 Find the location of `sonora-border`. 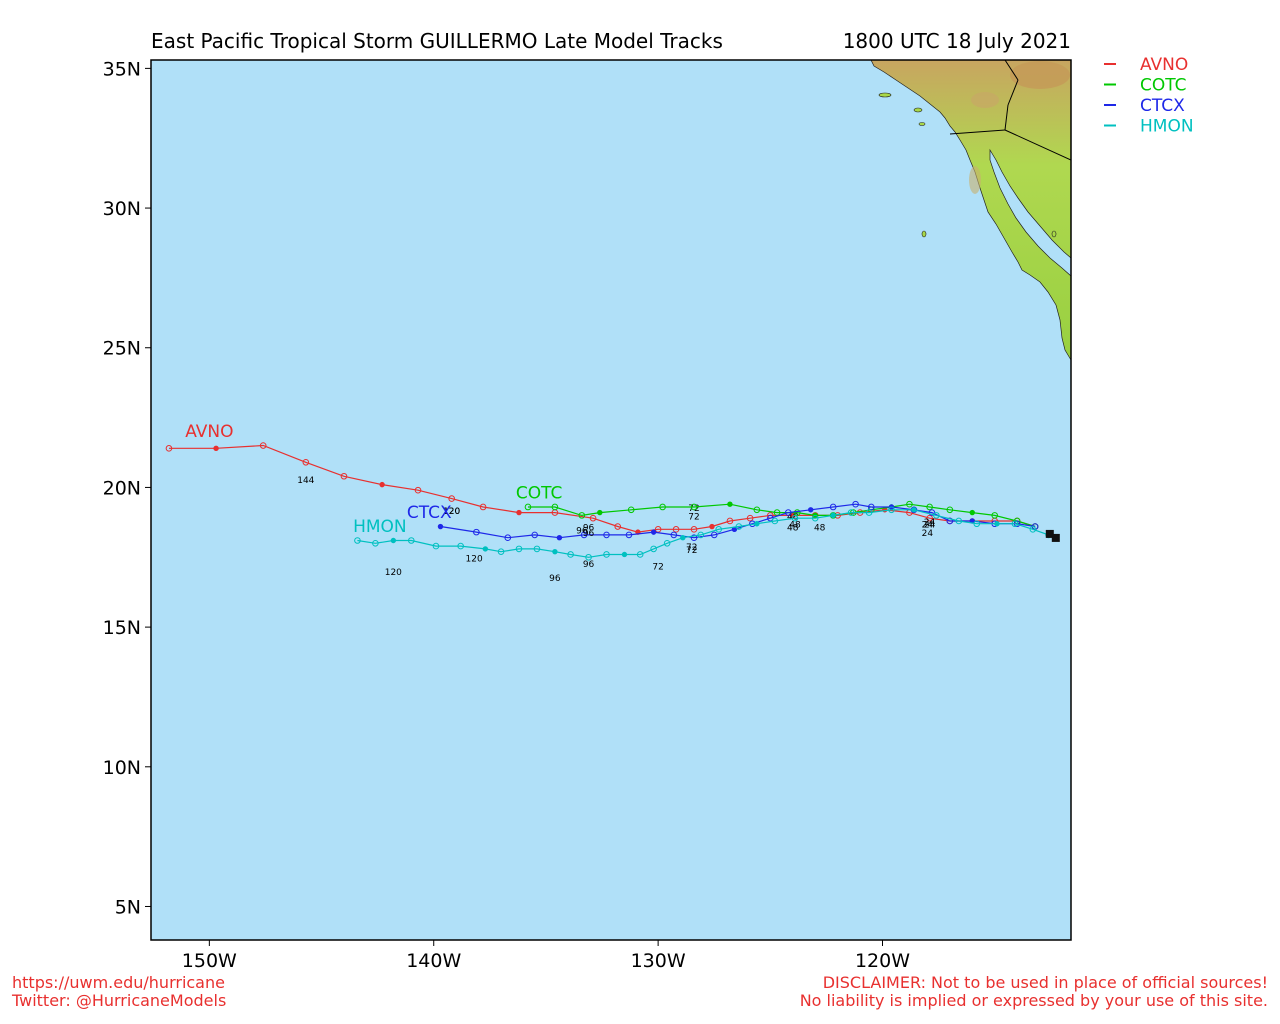

sonora-border is located at coordinates (1037, 145).